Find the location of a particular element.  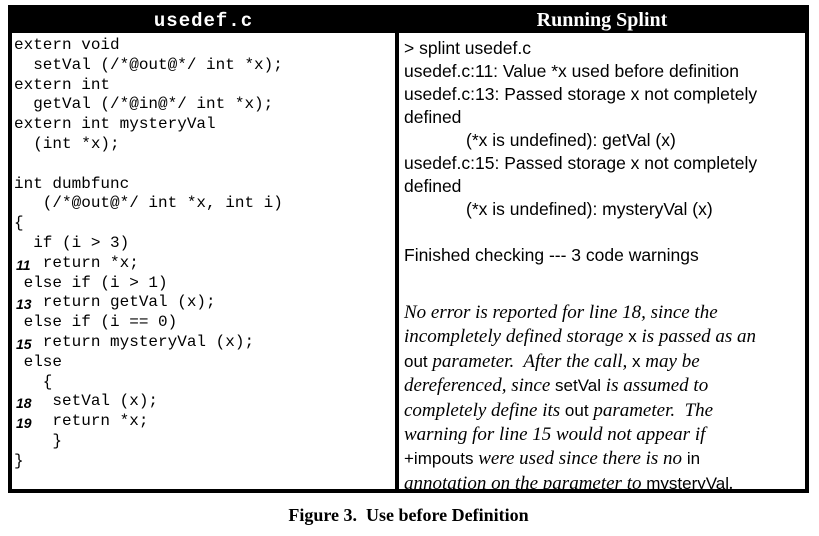

code-line-number: 13 is located at coordinates (24, 304).